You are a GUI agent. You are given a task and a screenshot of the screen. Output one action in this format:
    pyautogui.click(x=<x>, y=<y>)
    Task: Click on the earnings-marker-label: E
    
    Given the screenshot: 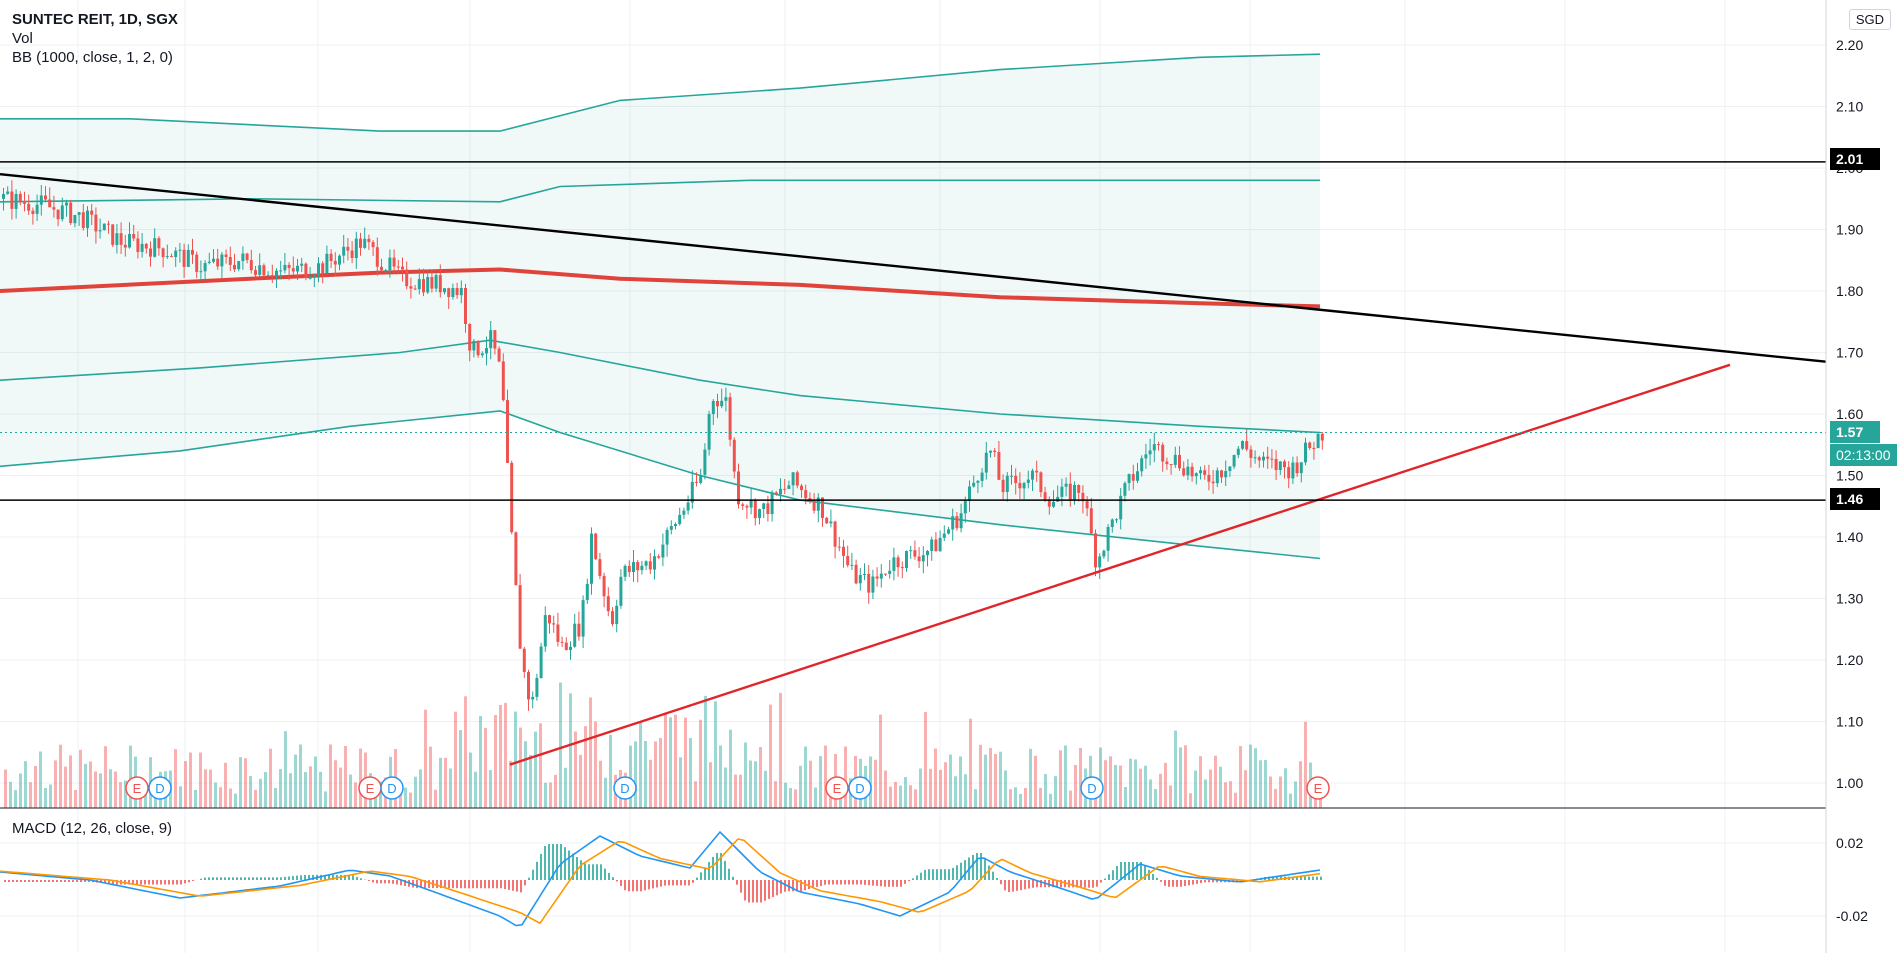 What is the action you would take?
    pyautogui.click(x=370, y=788)
    